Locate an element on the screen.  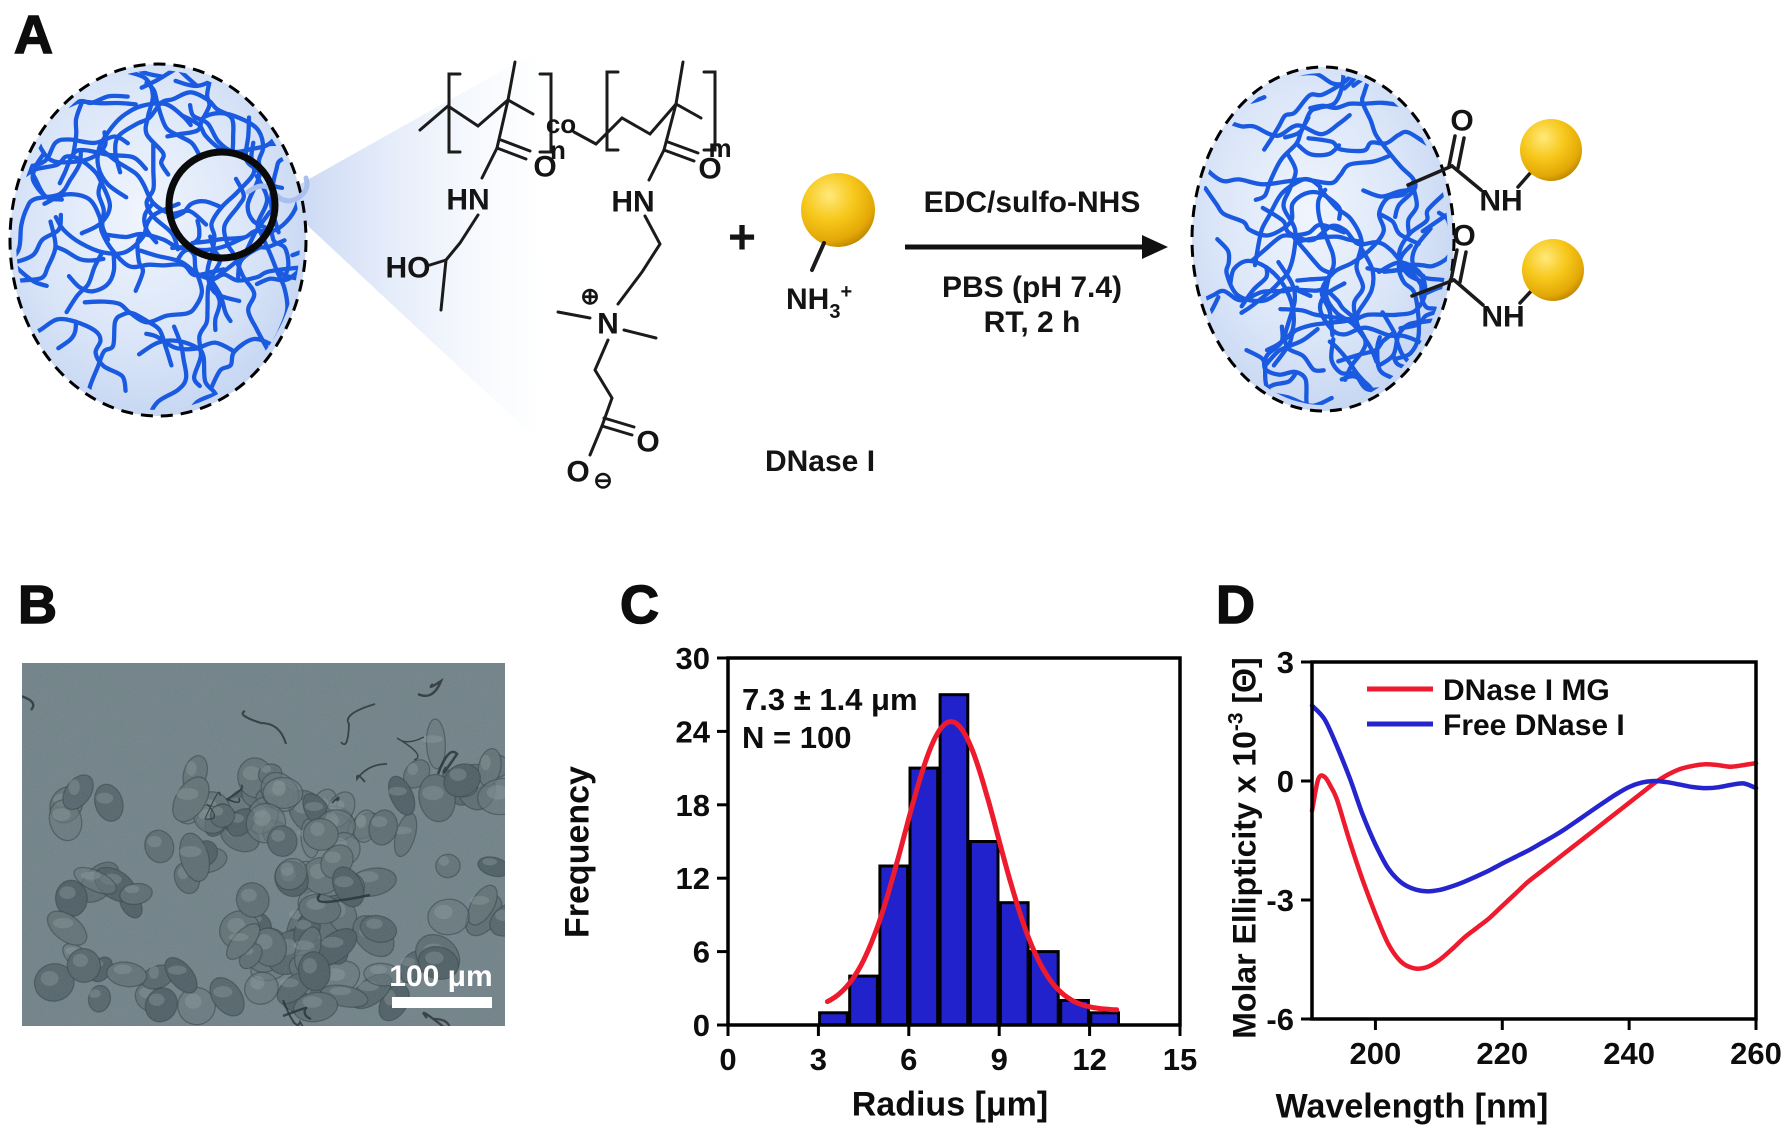
svg-text: -3 is located at coordinates (1280, 900).